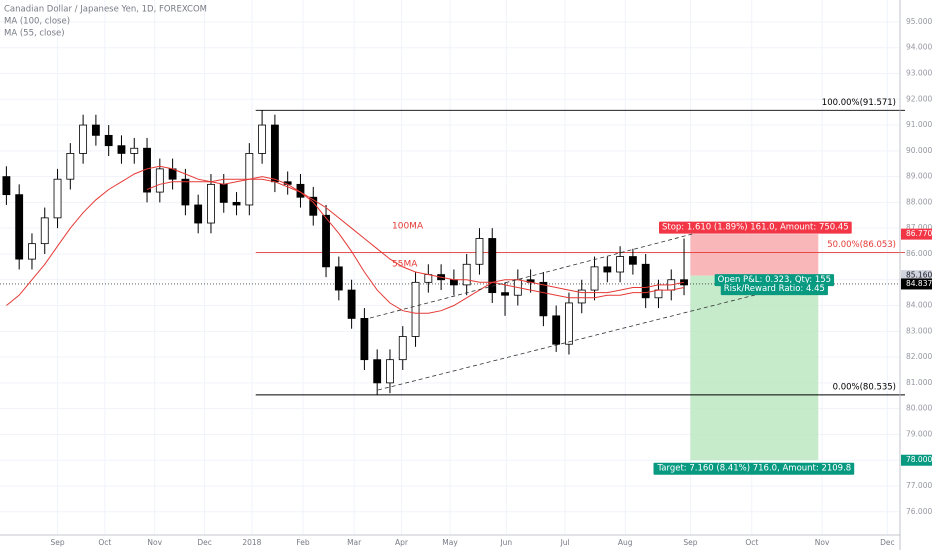 Image resolution: width=932 pixels, height=550 pixels. Describe the element at coordinates (505, 542) in the screenshot. I see `x-tick-label: Jun` at that location.